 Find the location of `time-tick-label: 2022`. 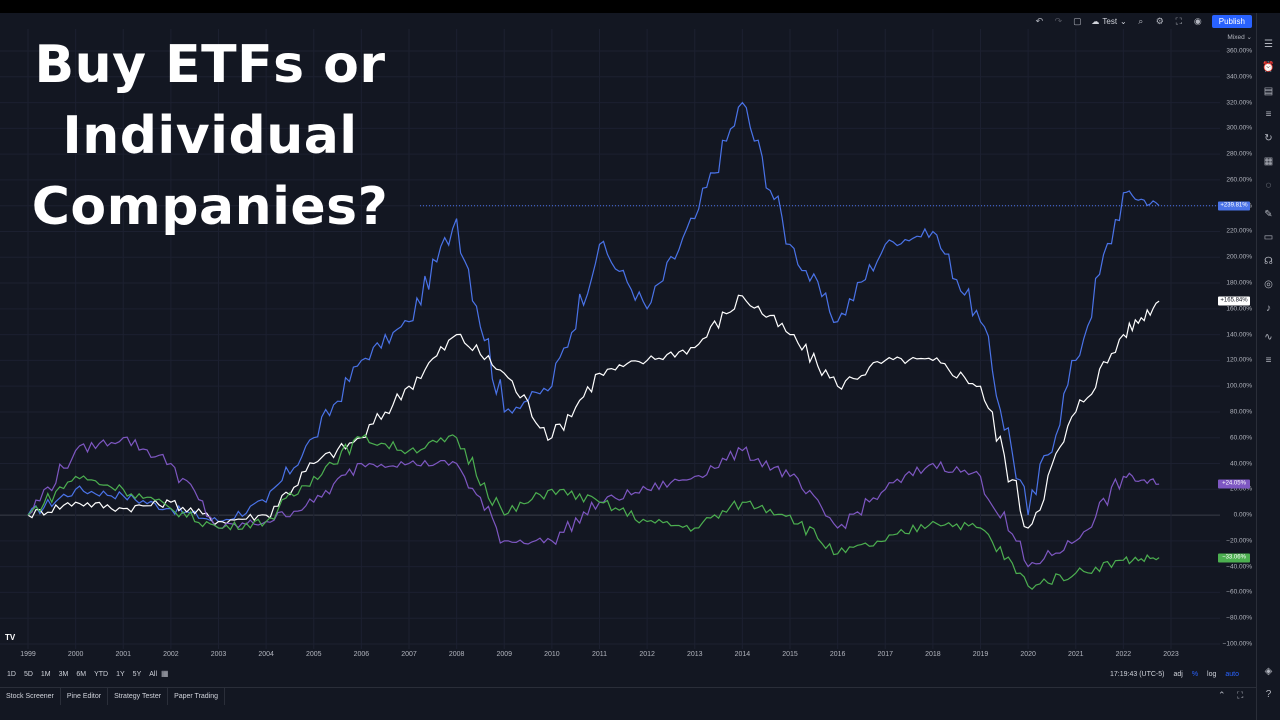

time-tick-label: 2022 is located at coordinates (1123, 654).